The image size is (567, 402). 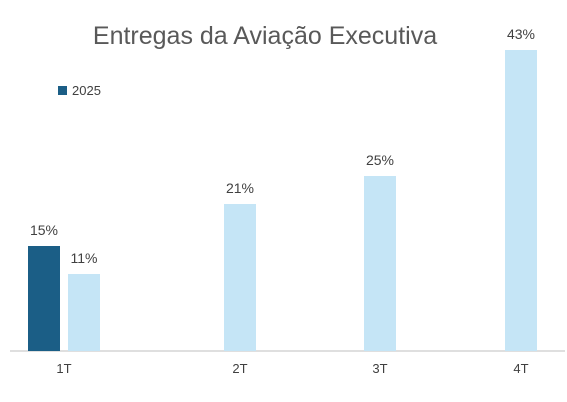 I want to click on data-label-1t-series-0: 15%, so click(x=44, y=230).